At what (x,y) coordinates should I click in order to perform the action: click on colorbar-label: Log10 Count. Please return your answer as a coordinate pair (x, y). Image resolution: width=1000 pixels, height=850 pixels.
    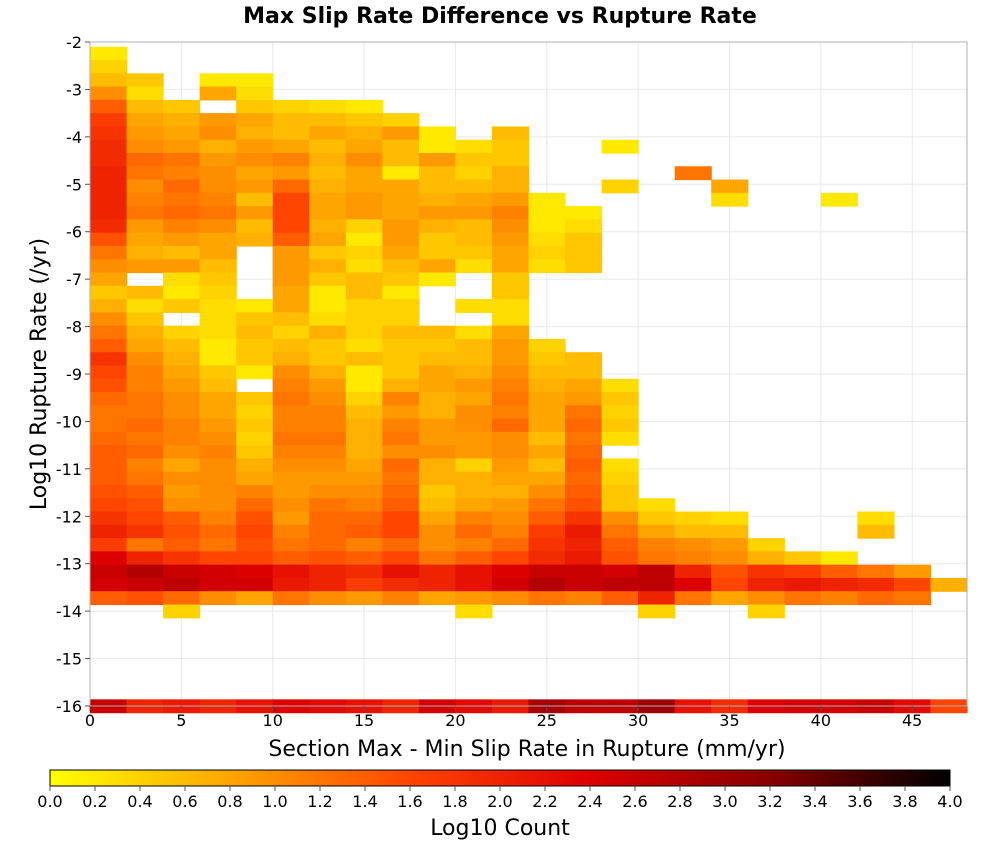
    Looking at the image, I should click on (500, 828).